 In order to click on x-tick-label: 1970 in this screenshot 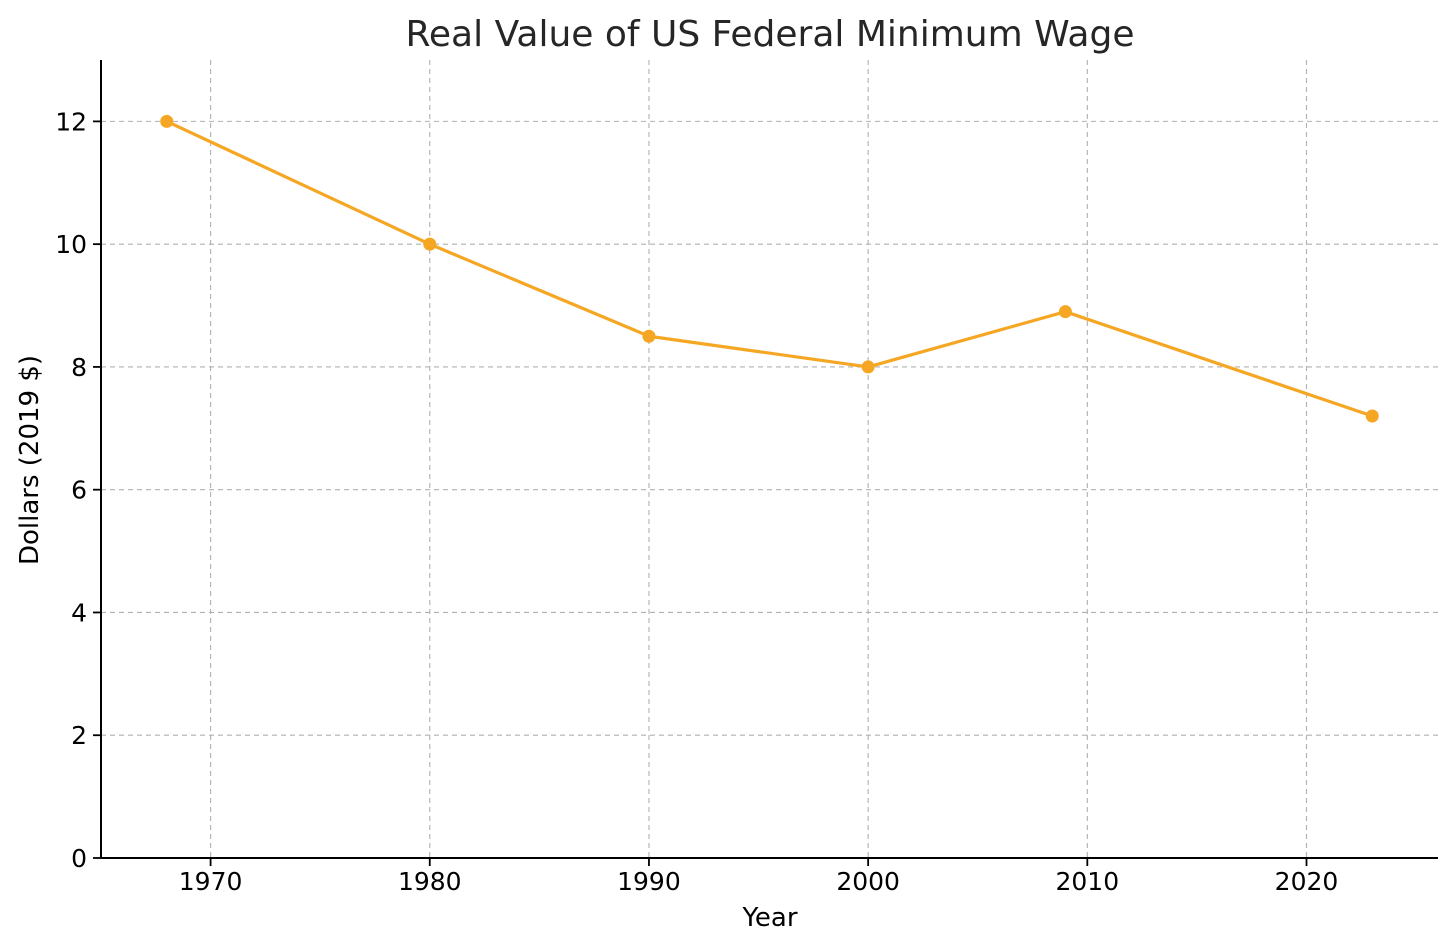, I will do `click(211, 881)`.